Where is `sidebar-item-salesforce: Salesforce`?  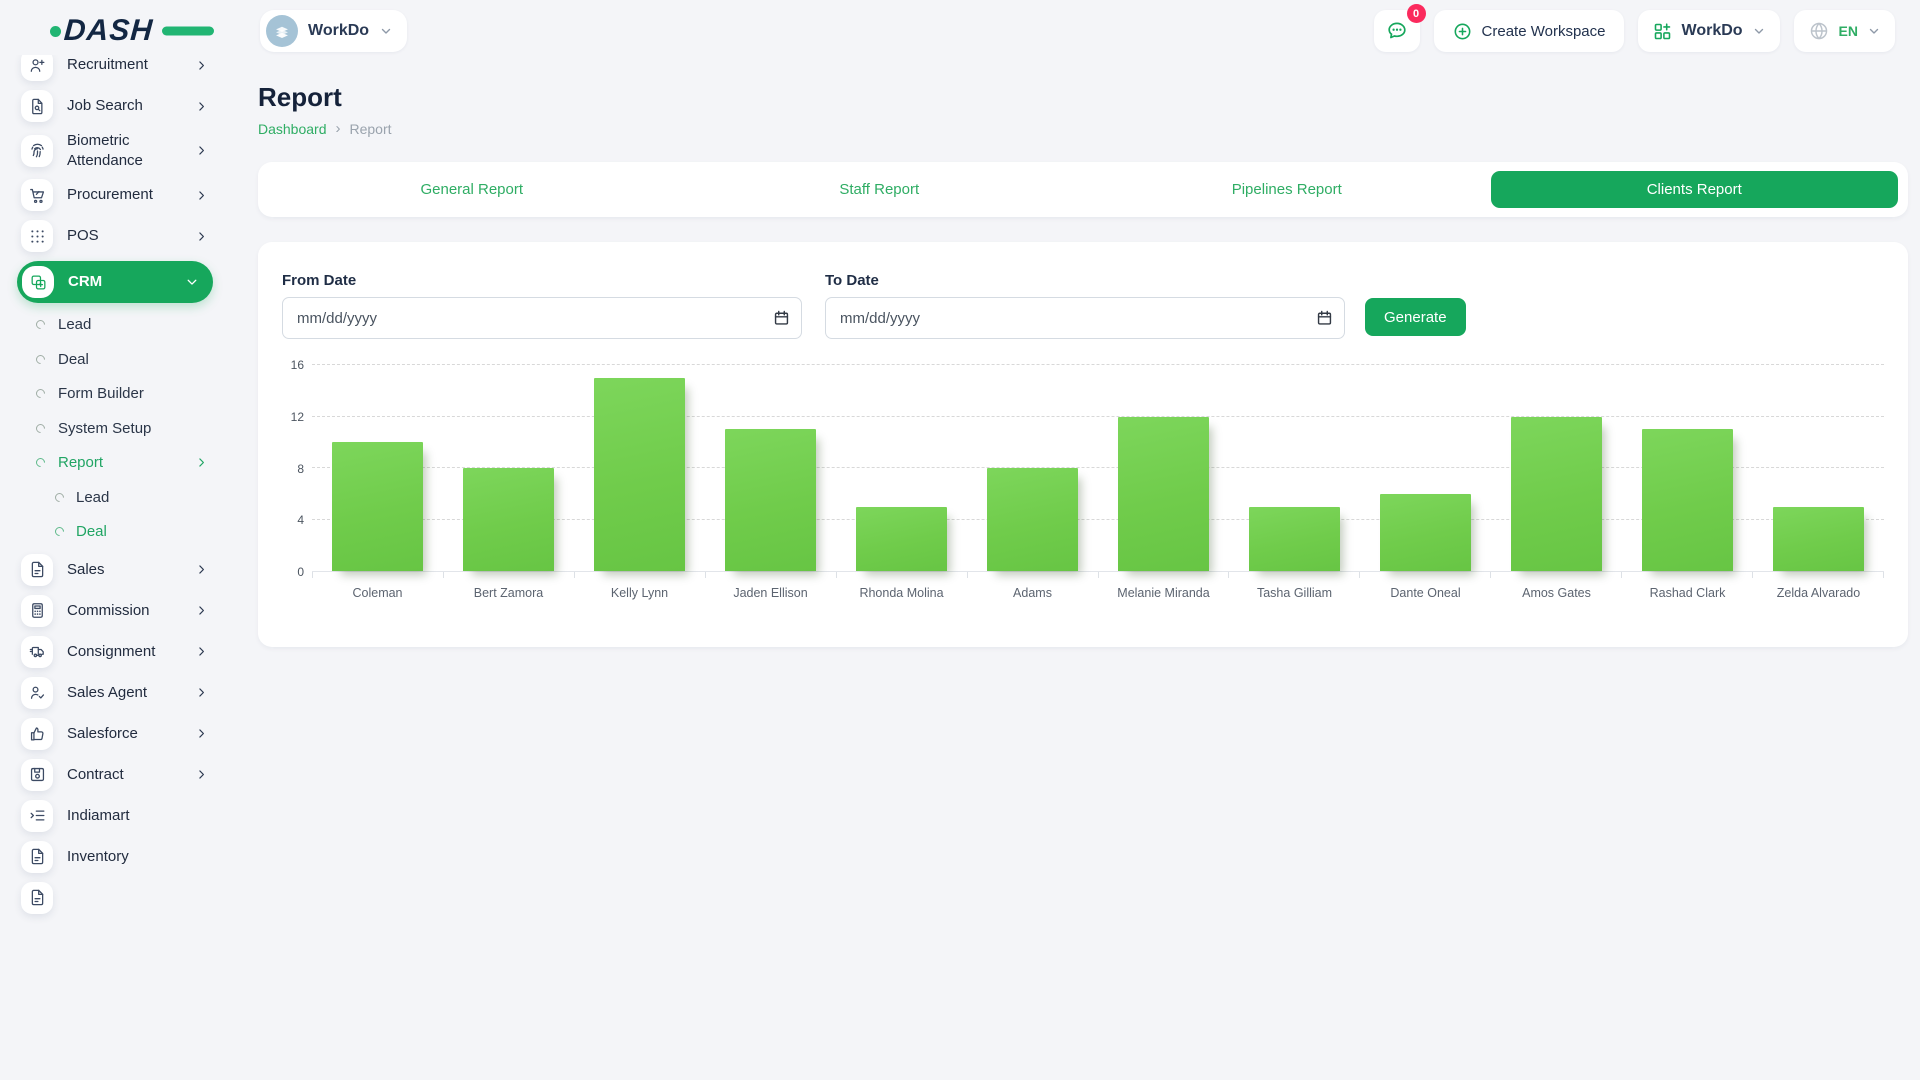
sidebar-item-salesforce: Salesforce is located at coordinates (115, 733).